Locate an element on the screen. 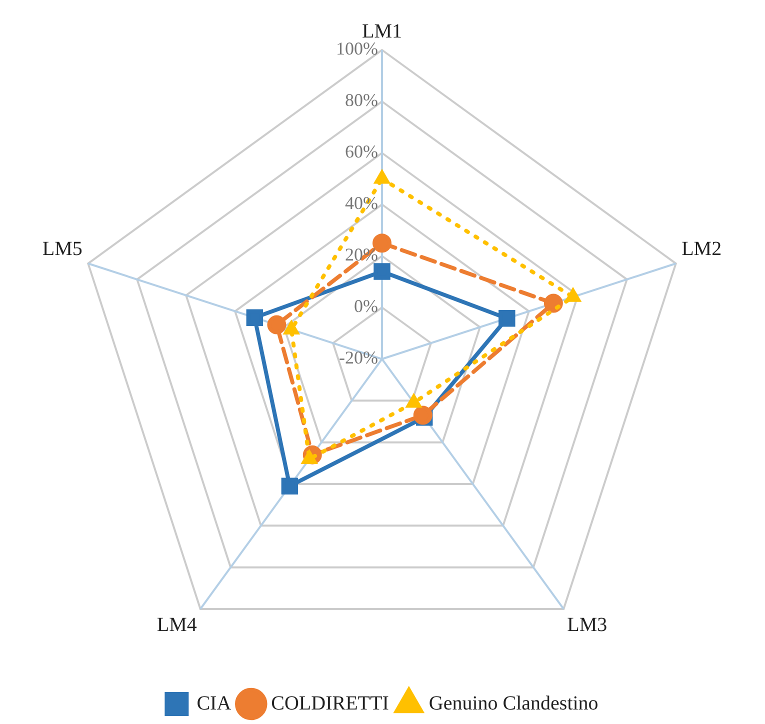  legend-label: COLDIRETTI is located at coordinates (330, 703).